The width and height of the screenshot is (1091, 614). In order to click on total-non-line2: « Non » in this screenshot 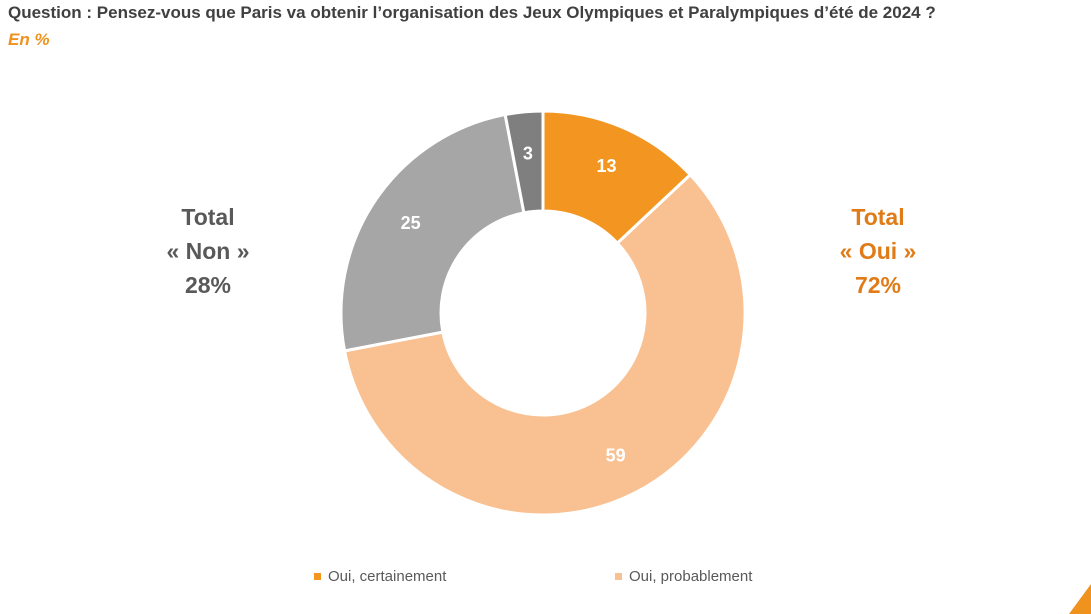, I will do `click(208, 251)`.